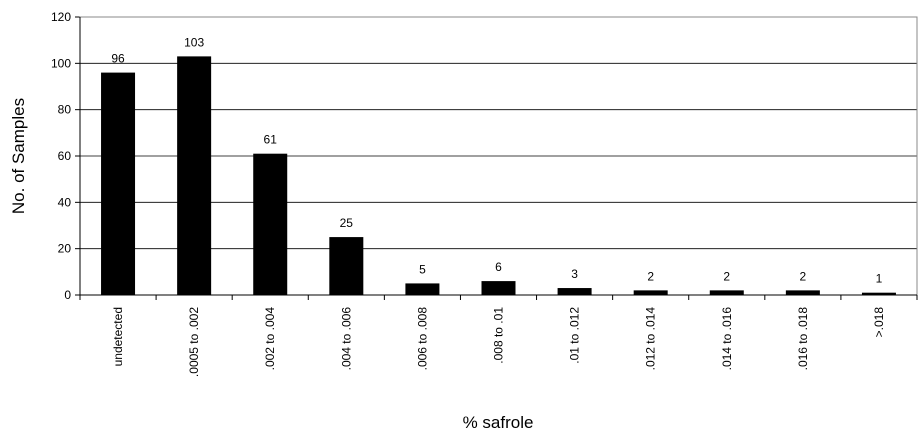 This screenshot has width=918, height=436. I want to click on y-tick-label: 40, so click(65, 202).